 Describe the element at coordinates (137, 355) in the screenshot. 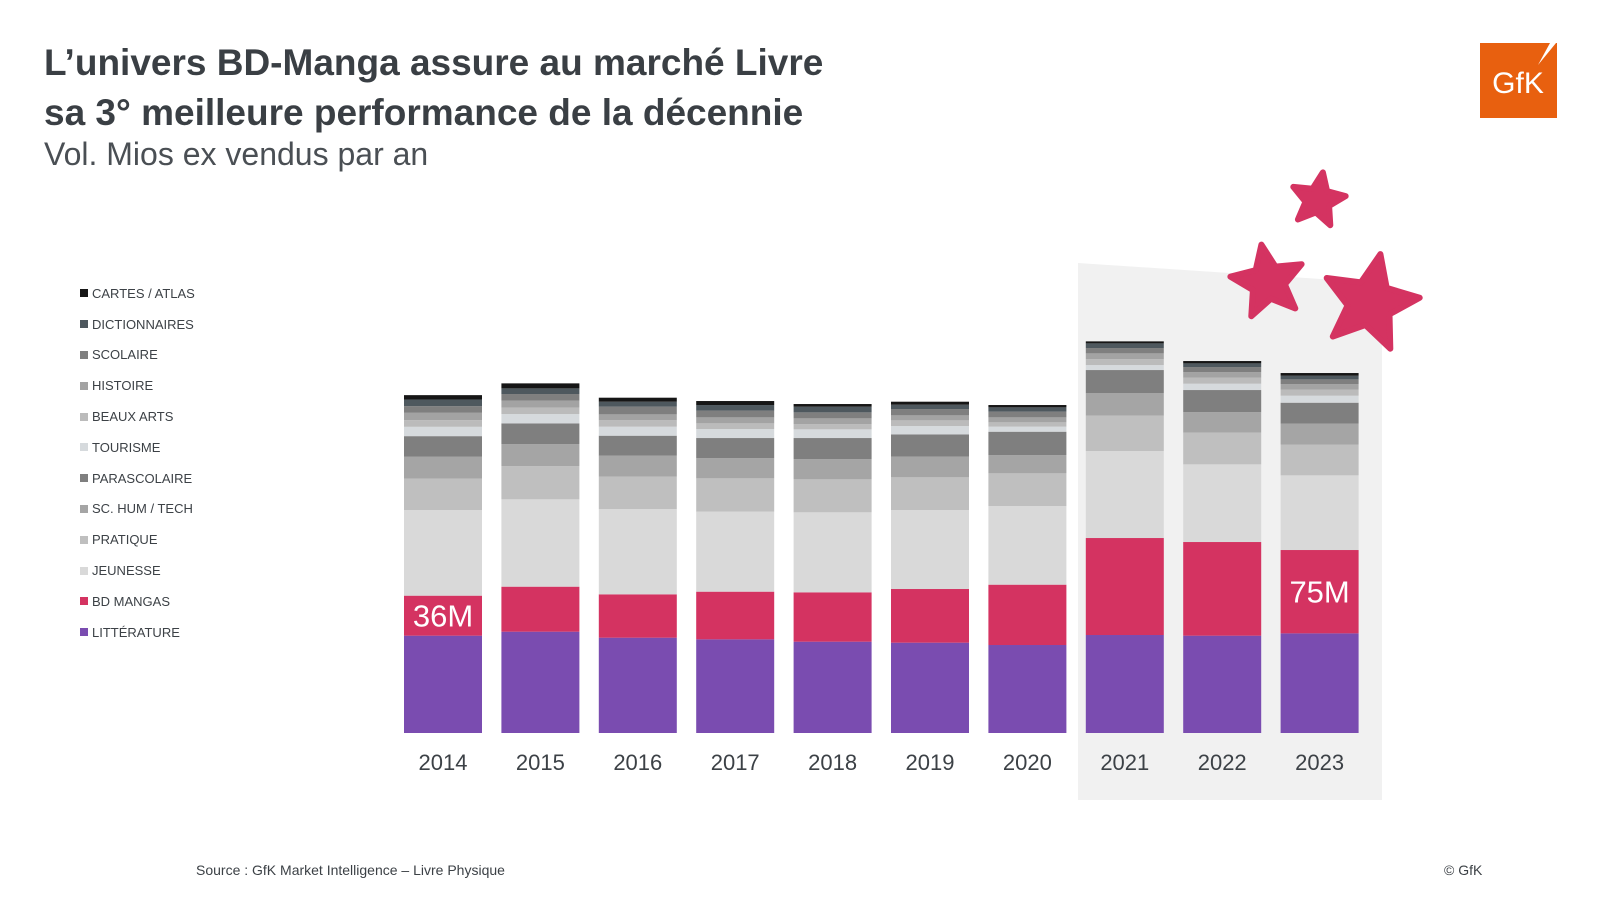

I see `legend-item: SCOLAIRE` at that location.